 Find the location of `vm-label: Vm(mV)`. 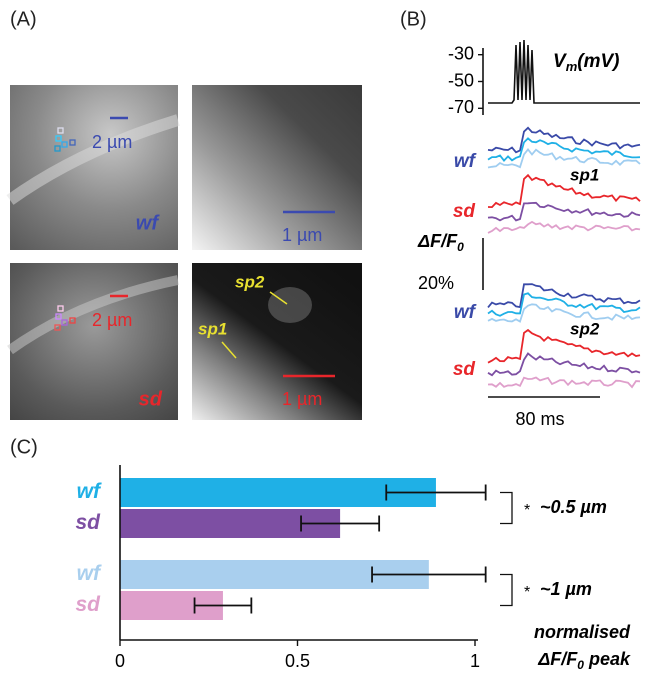

vm-label: Vm(mV) is located at coordinates (586, 62).